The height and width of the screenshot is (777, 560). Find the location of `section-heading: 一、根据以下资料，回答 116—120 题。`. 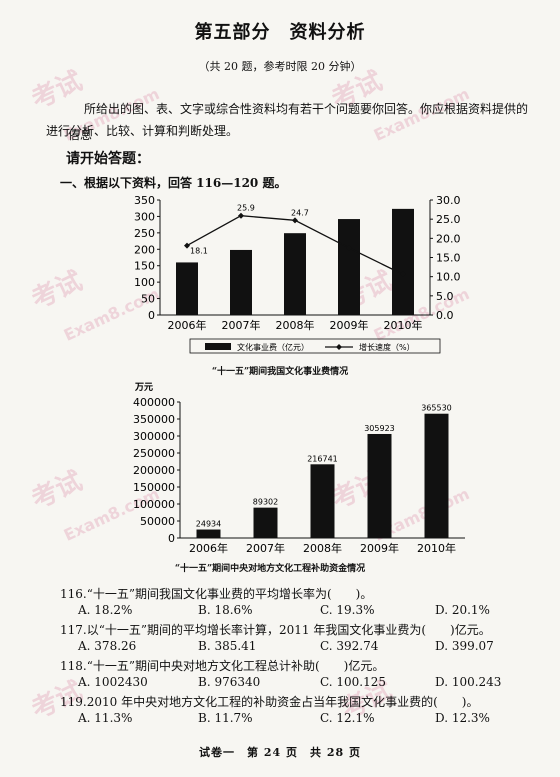

section-heading: 一、根据以下资料，回答 116—120 题。 is located at coordinates (173, 183).